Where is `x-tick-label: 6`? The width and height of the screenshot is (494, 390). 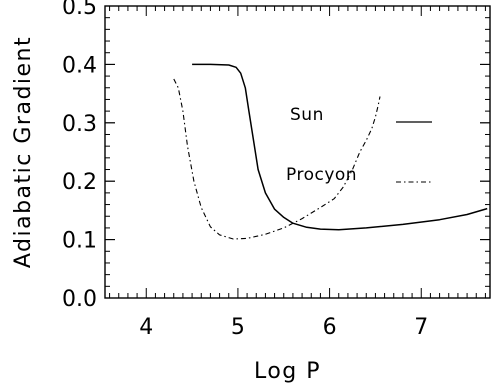
x-tick-label: 6 is located at coordinates (330, 327).